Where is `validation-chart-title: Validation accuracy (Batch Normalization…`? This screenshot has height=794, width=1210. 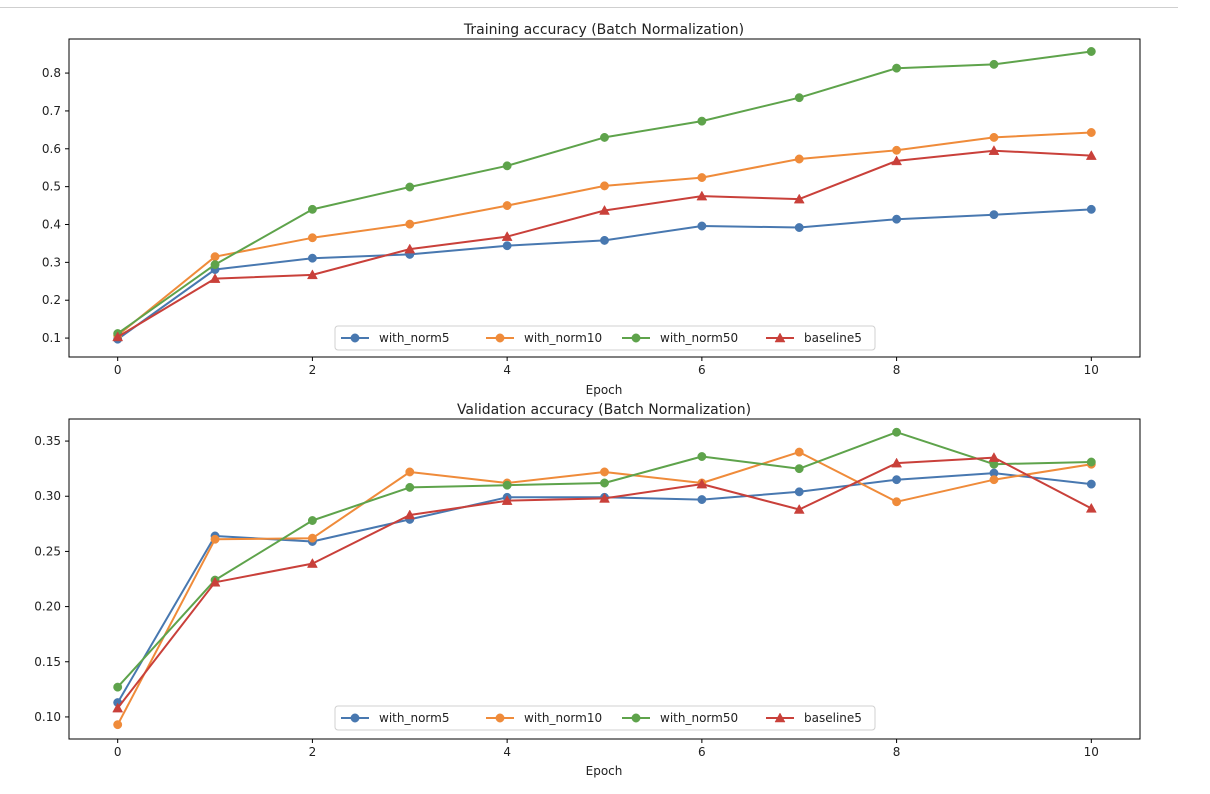 validation-chart-title: Validation accuracy (Batch Normalization… is located at coordinates (604, 410).